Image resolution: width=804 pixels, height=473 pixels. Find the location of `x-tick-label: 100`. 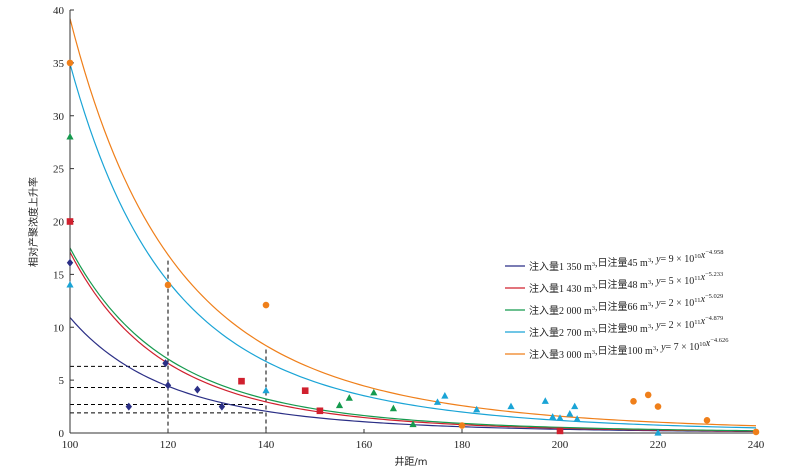

x-tick-label: 100 is located at coordinates (70, 445).